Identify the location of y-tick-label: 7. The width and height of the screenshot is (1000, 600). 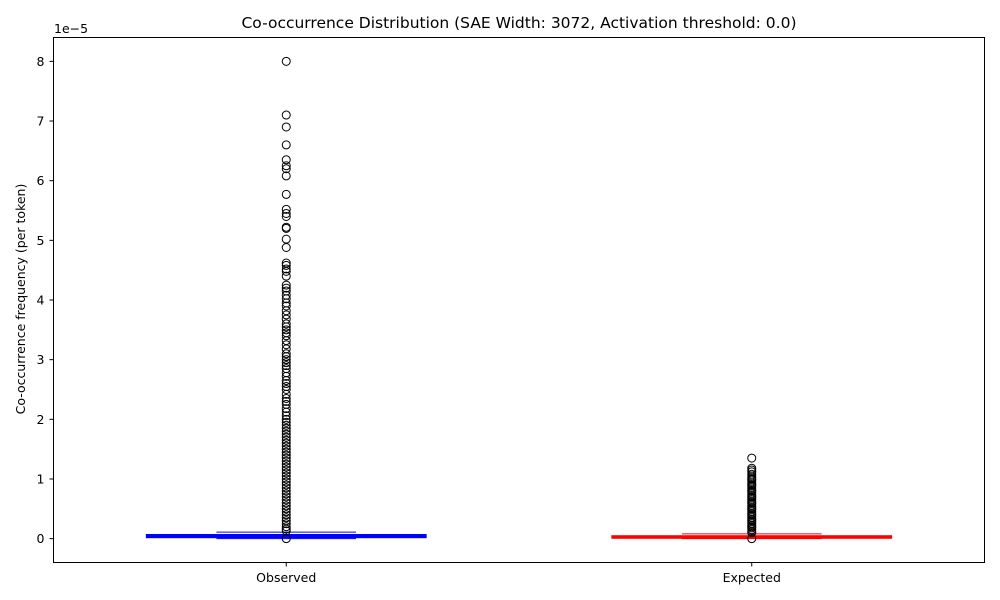
(41, 121).